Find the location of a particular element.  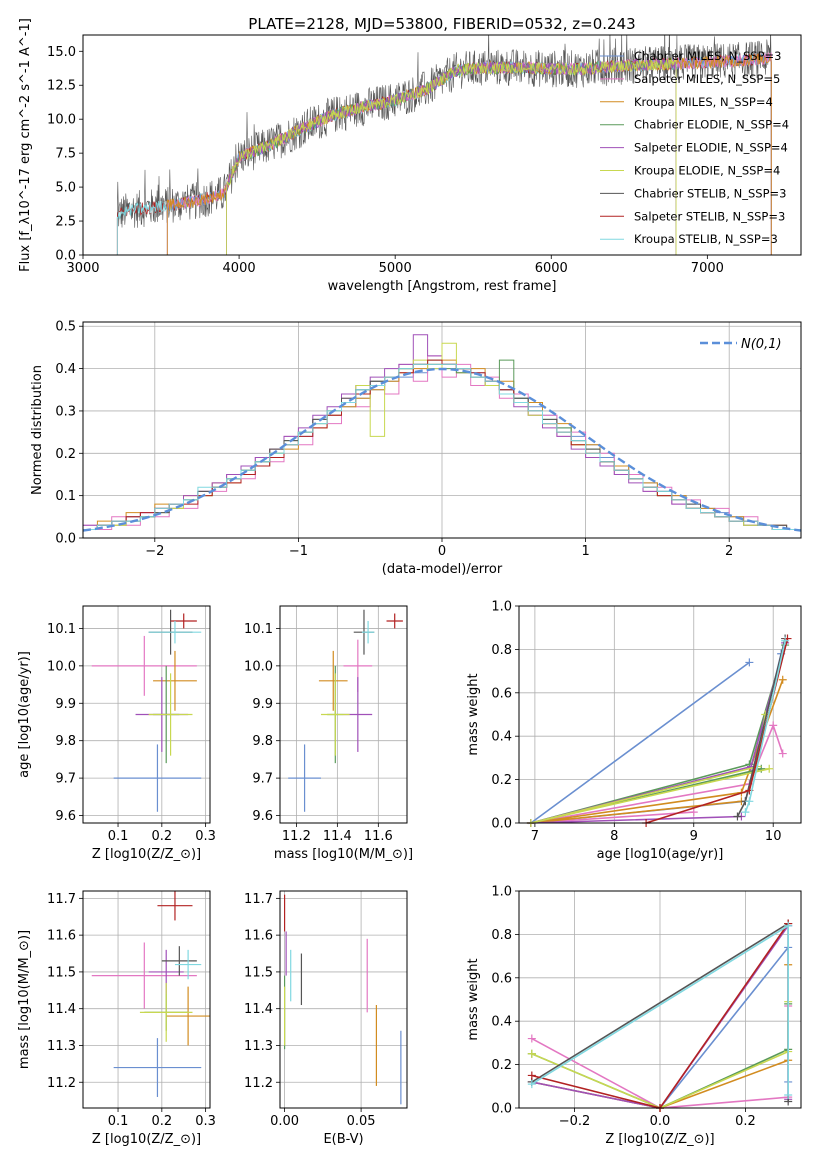

weight-vs-age-axes: 7 8 9 10 0.0 0.2 0.4 0.6 0.8 1.0 is located at coordinates (646, 722).